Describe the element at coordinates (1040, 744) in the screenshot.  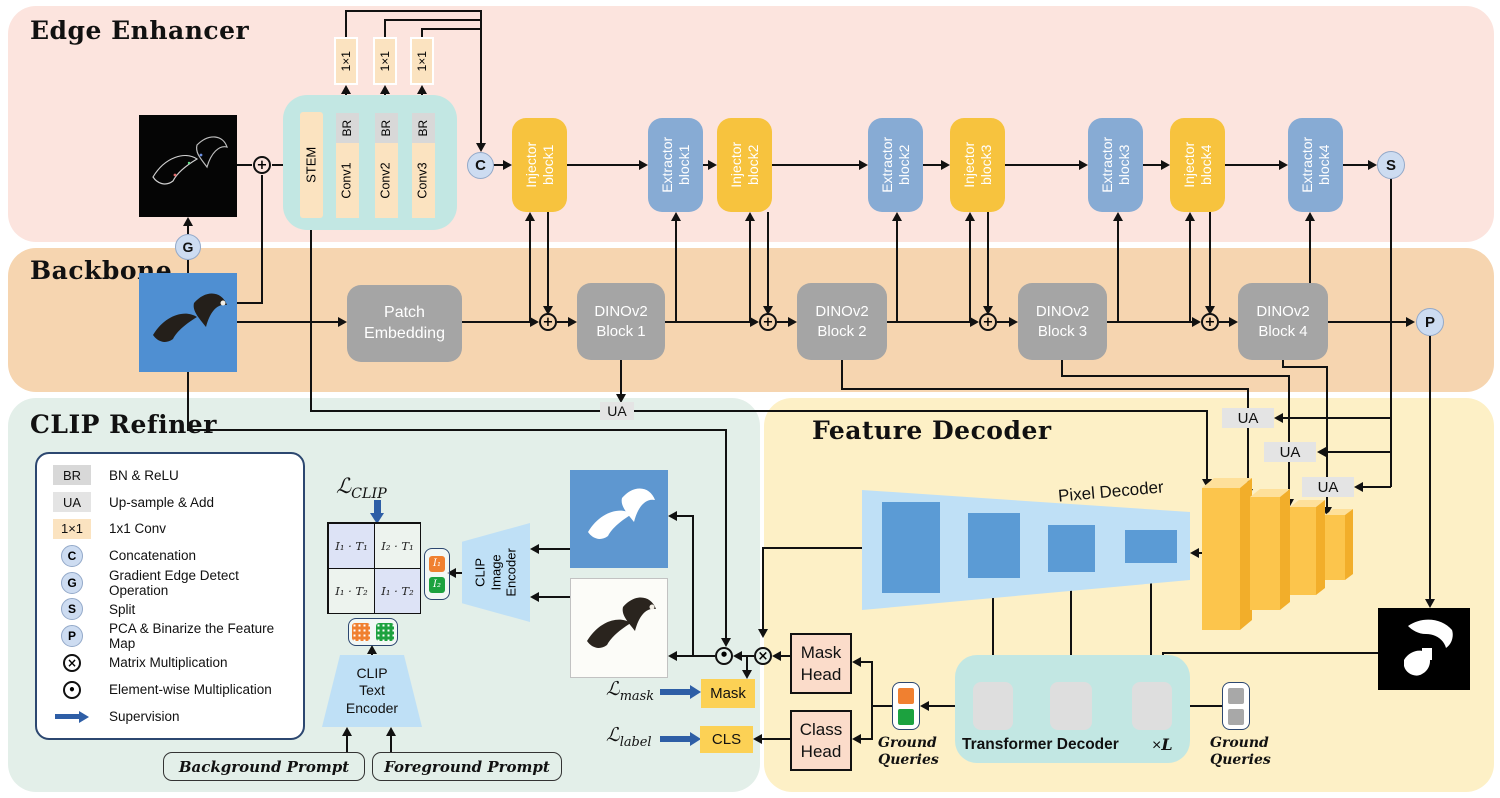
I see `transformer-decoder-label: Transformer Decoder` at that location.